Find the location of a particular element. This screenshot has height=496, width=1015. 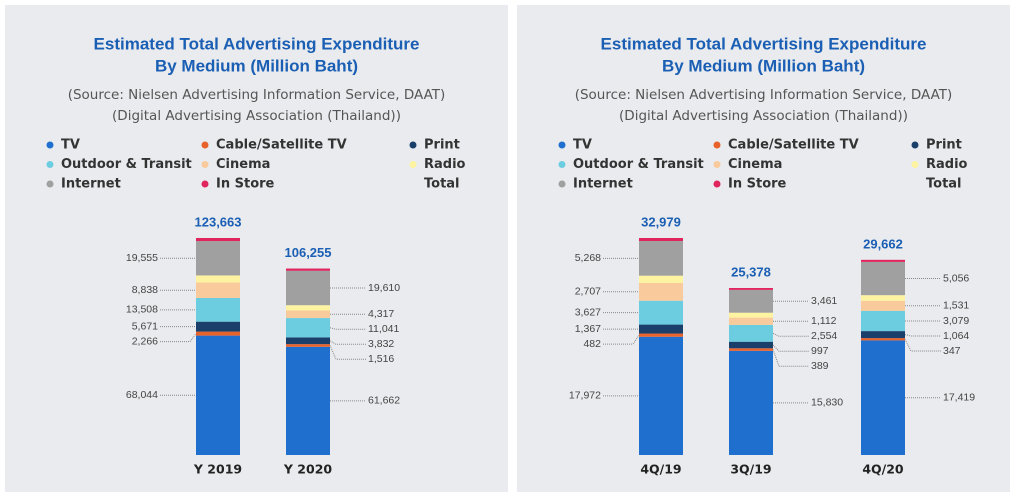

total-label: 25,378 is located at coordinates (751, 271).